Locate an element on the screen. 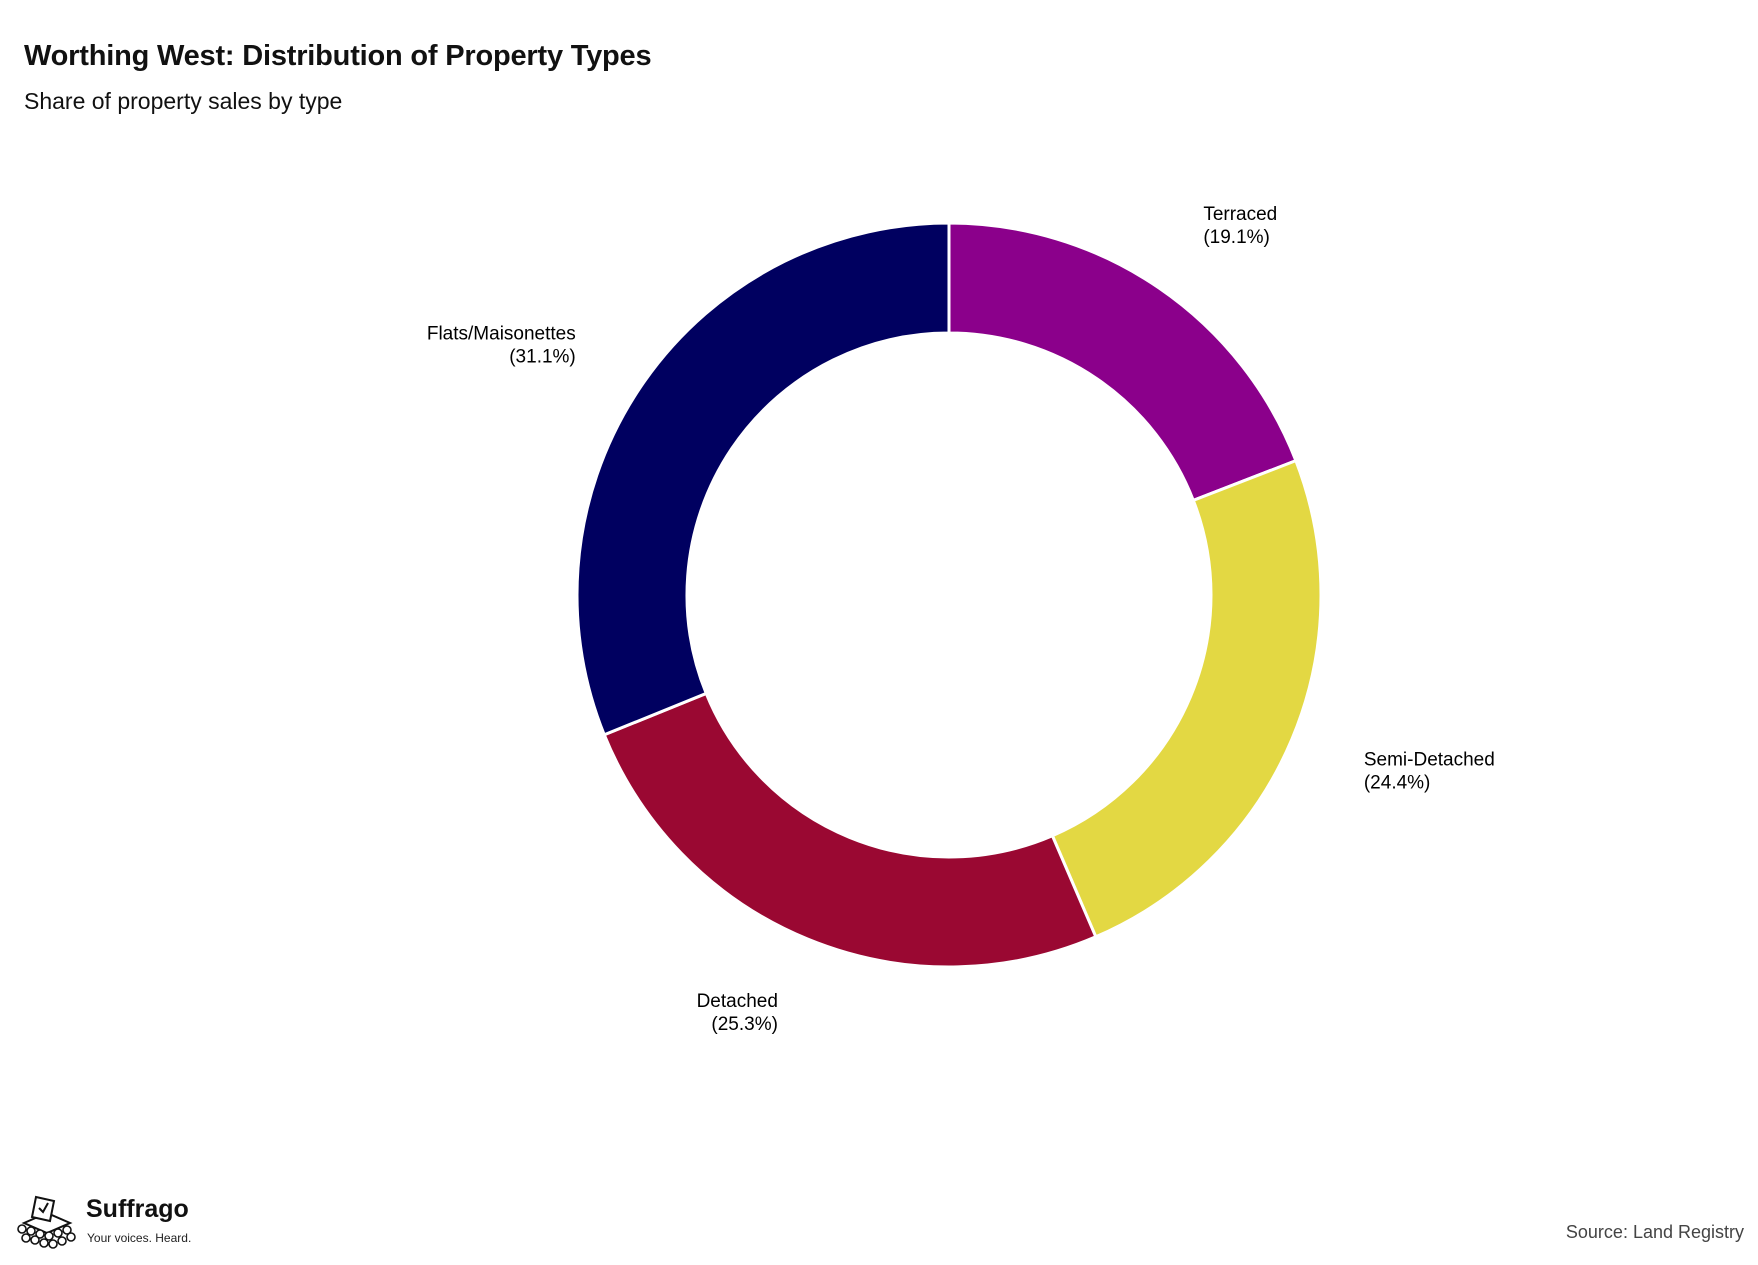  slice-label-terraced: Terraced (19.1%) is located at coordinates (1240, 226).